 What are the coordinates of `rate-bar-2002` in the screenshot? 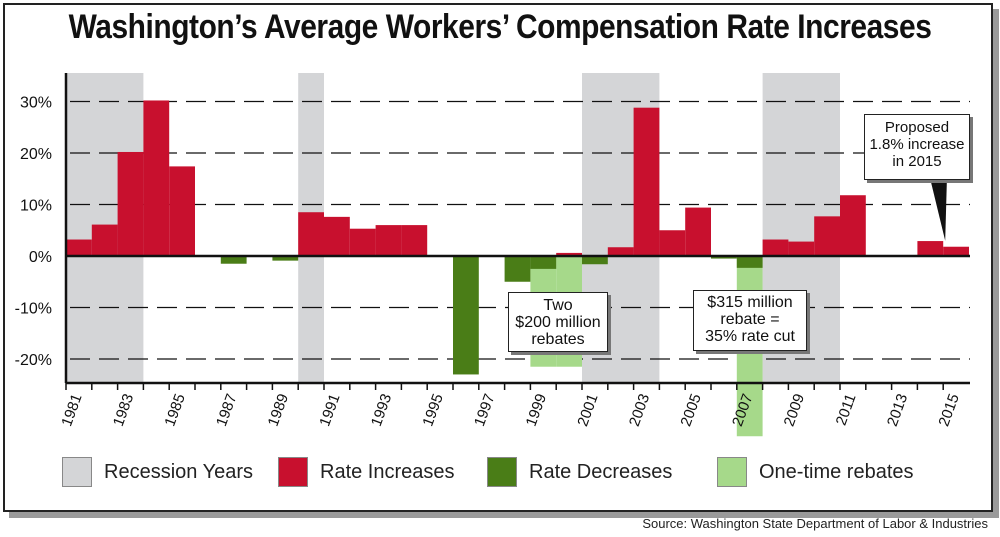 It's located at (620, 251).